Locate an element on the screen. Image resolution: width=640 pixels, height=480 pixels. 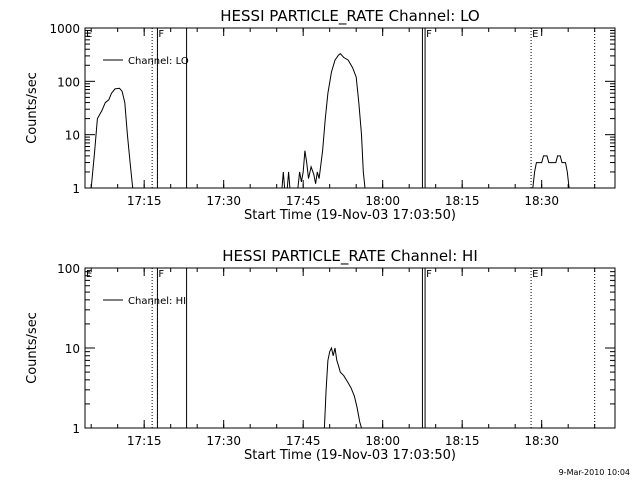
chart-title: HESSI PARTICLE_RATE Channel: LO is located at coordinates (349, 16).